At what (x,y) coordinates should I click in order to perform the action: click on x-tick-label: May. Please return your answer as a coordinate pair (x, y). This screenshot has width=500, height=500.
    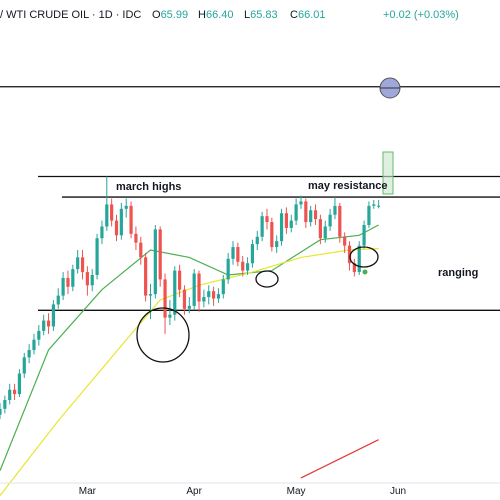
    Looking at the image, I should click on (296, 491).